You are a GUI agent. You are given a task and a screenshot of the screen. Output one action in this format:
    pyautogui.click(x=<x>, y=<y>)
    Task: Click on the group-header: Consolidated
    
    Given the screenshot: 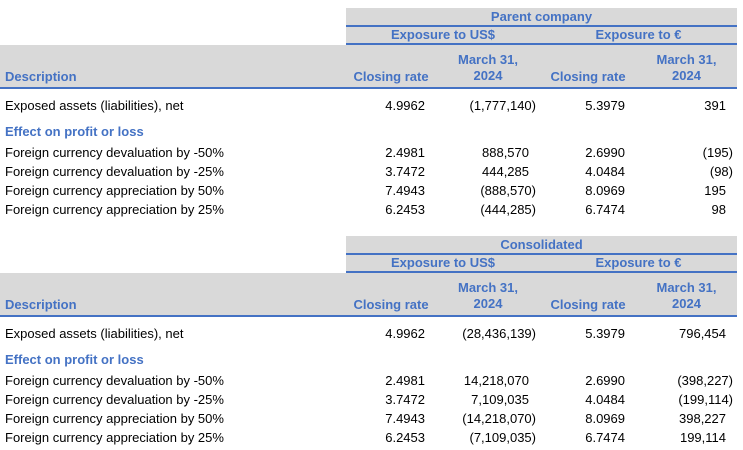 What is the action you would take?
    pyautogui.click(x=541, y=245)
    